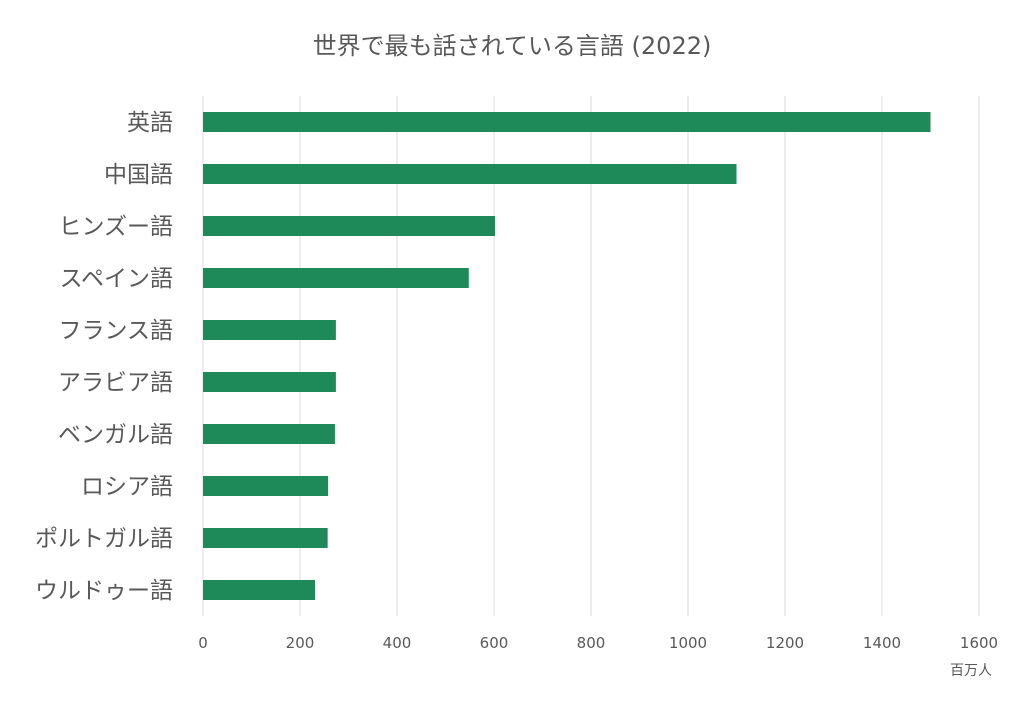 This screenshot has height=723, width=1024. I want to click on category-label-2: 中国語, so click(138, 175).